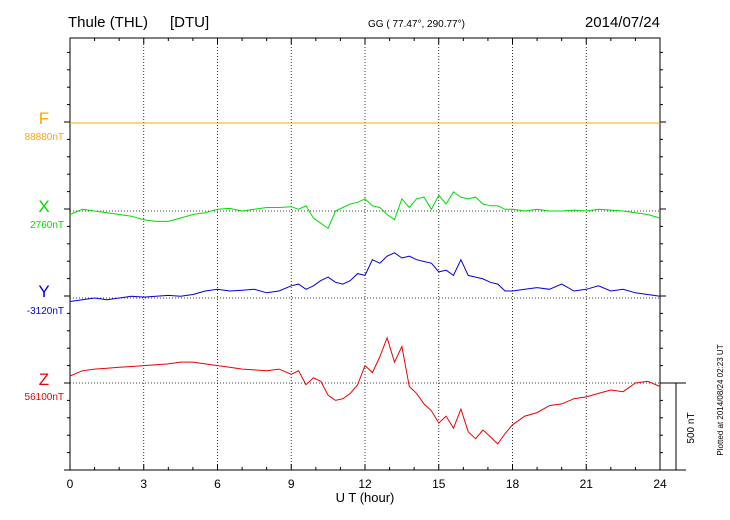  What do you see at coordinates (720, 399) in the screenshot?
I see `plotted-timestamp: Plotted at 2014/08/24 02:23 UT` at bounding box center [720, 399].